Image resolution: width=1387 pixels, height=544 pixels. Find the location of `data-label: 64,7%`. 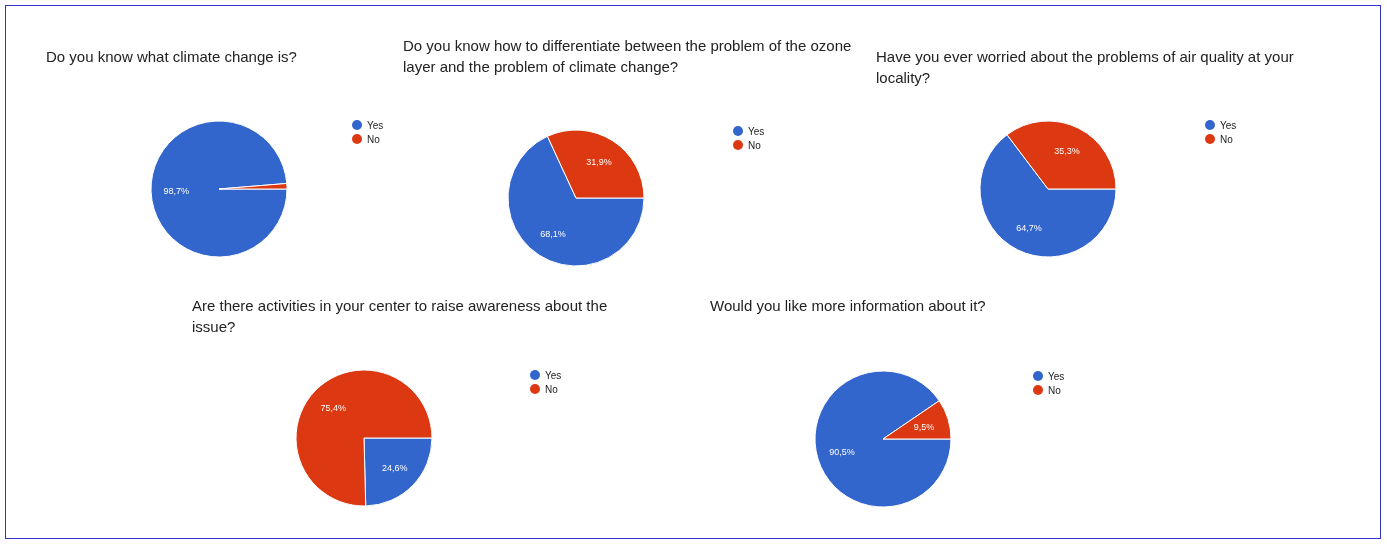

data-label: 64,7% is located at coordinates (1029, 227).